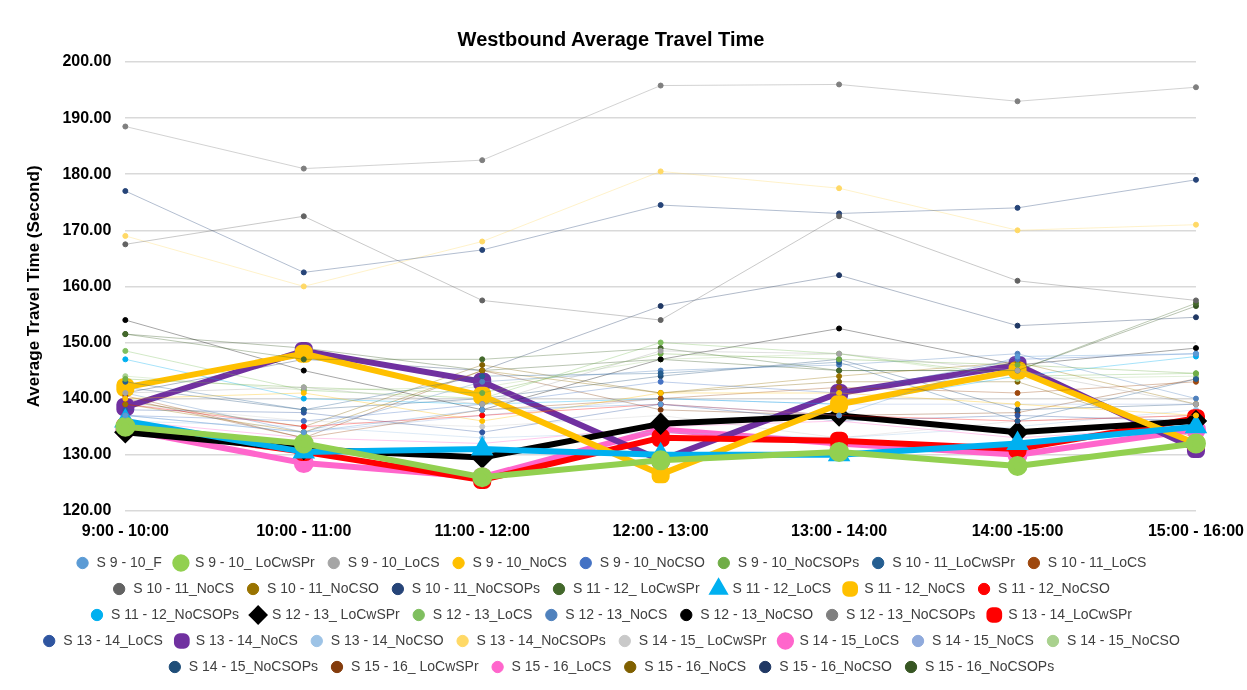  What do you see at coordinates (87, 229) in the screenshot?
I see `y-tick-label: 170.00` at bounding box center [87, 229].